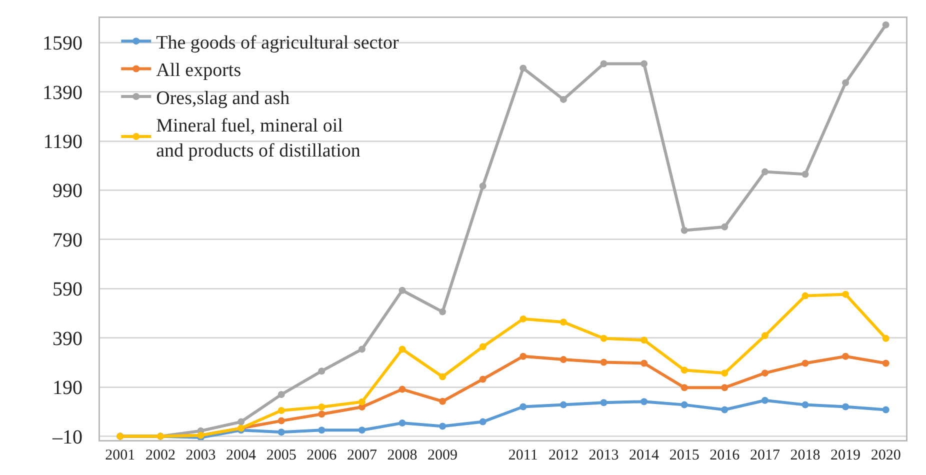  I want to click on x-tick-label: 2012, so click(563, 456).